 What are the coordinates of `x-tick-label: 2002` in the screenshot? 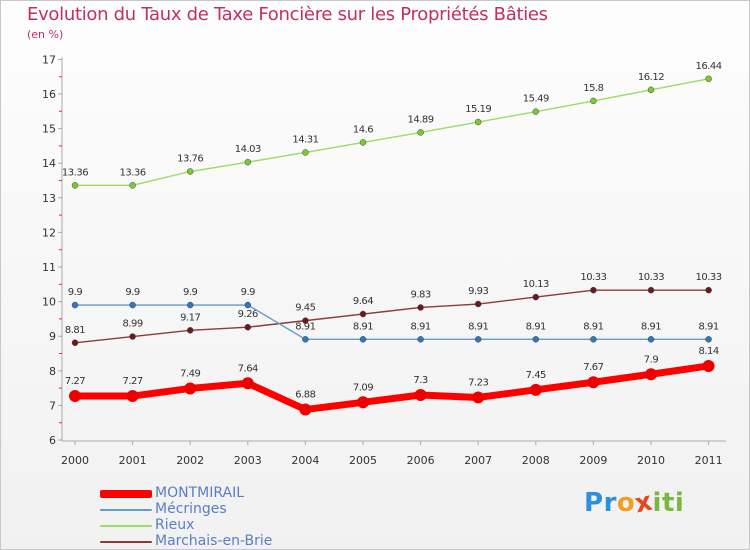 It's located at (190, 460).